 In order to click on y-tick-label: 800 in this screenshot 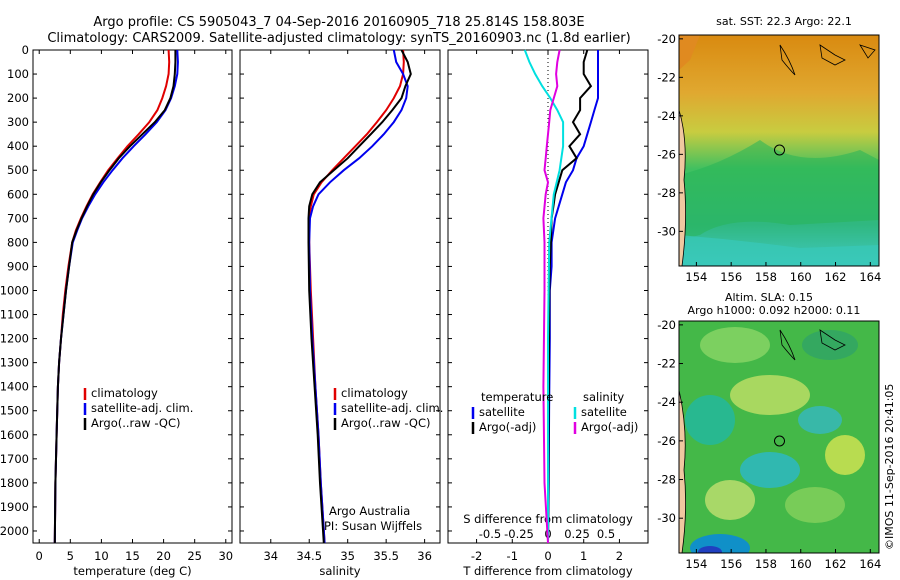, I will do `click(18, 242)`.